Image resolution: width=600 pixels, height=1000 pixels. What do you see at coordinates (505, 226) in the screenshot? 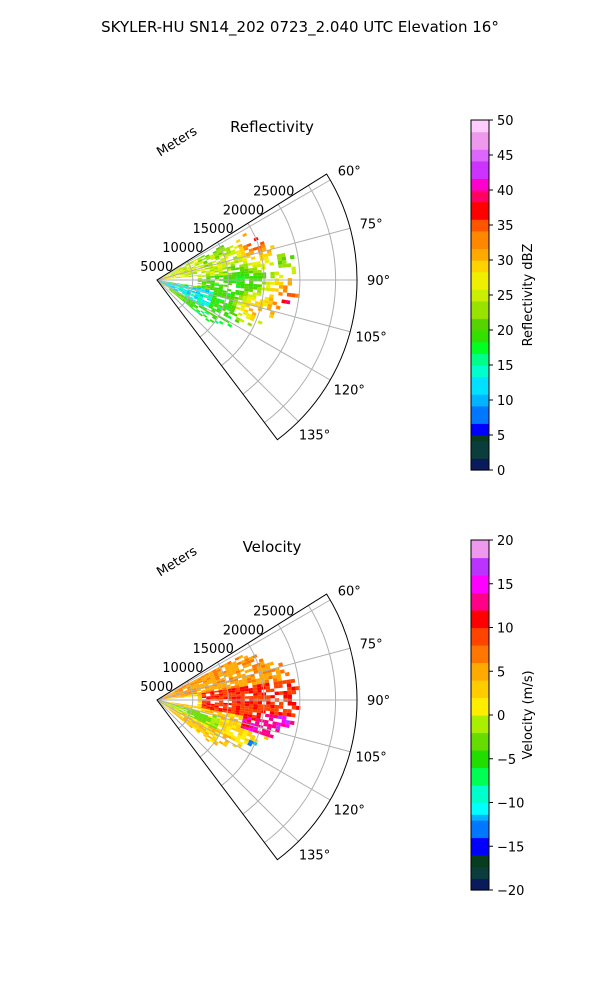
I see `colorbar-tick-label: 35` at bounding box center [505, 226].